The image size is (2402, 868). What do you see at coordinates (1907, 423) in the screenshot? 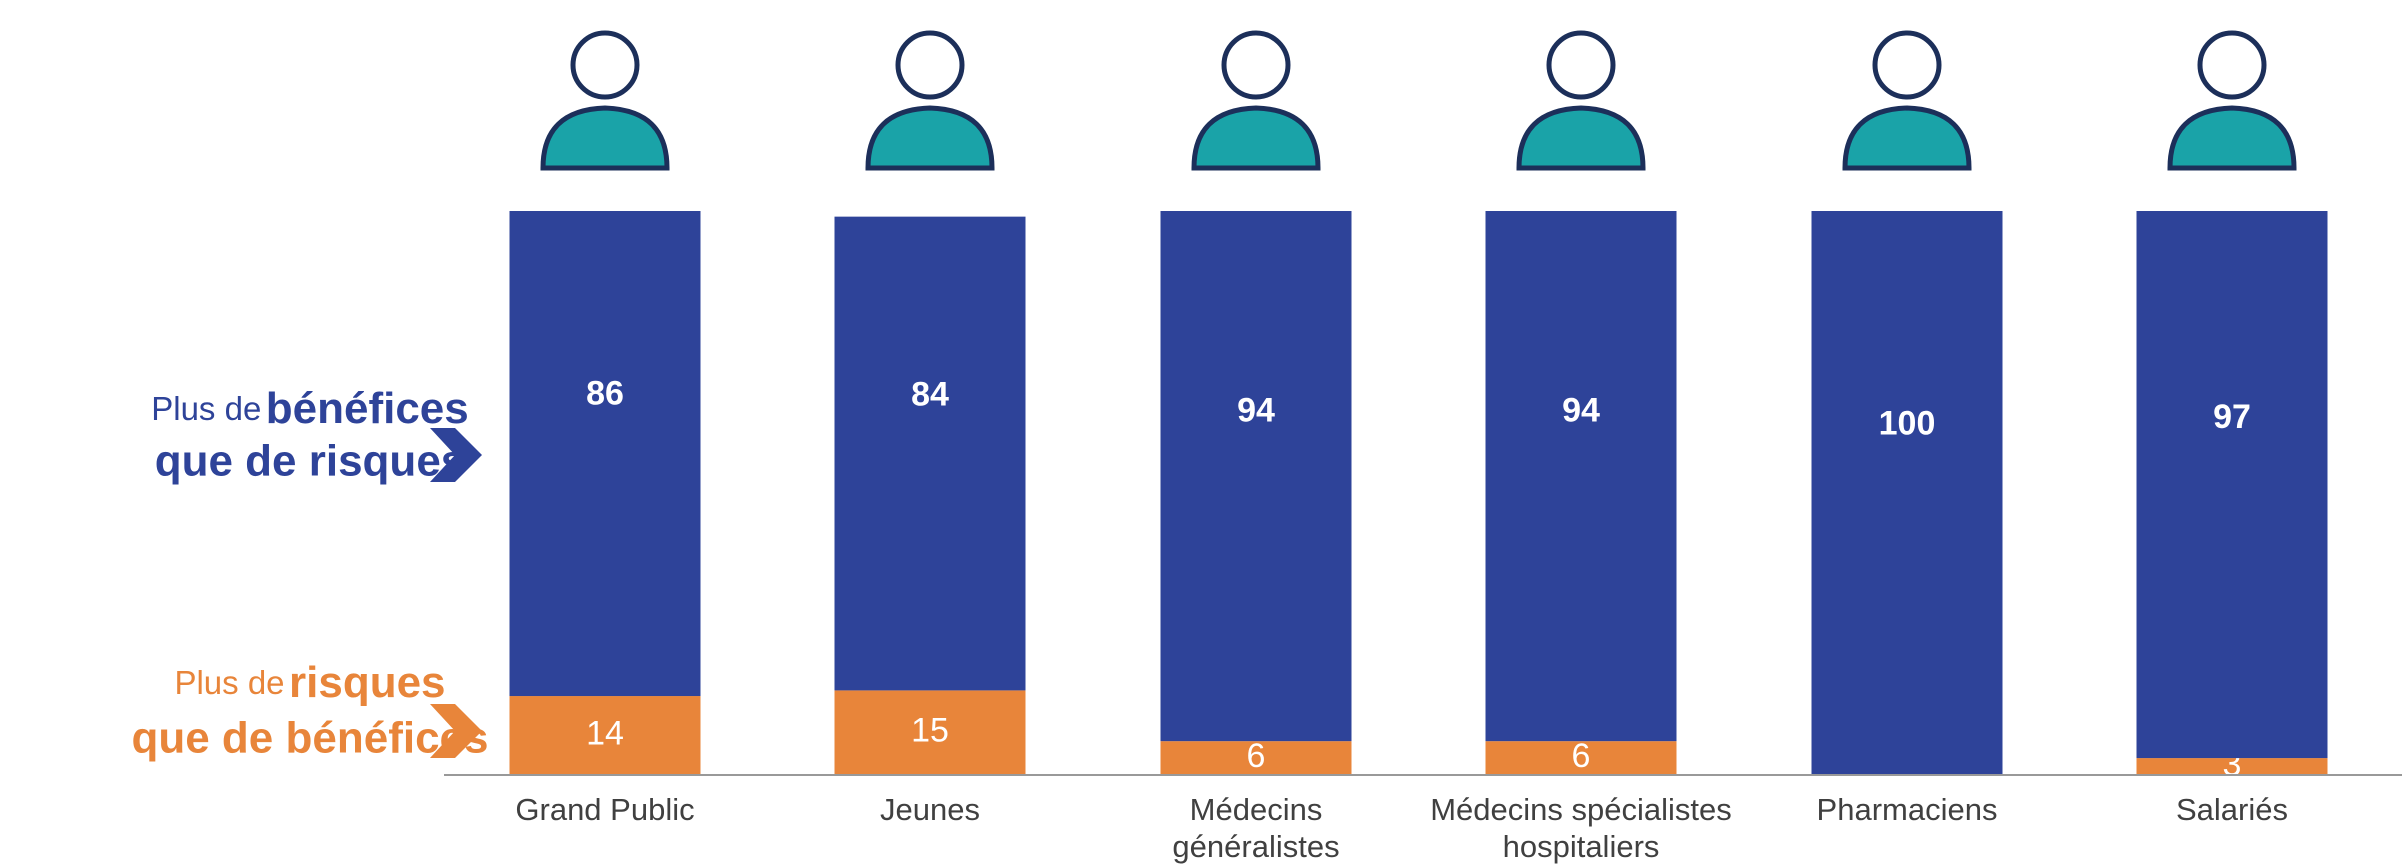
I see `value-label: 100` at bounding box center [1907, 423].